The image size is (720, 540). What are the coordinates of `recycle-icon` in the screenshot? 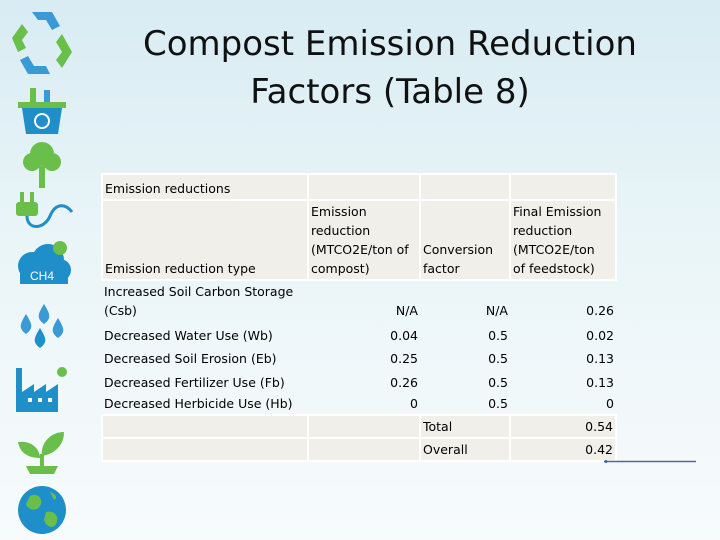 It's located at (42, 43).